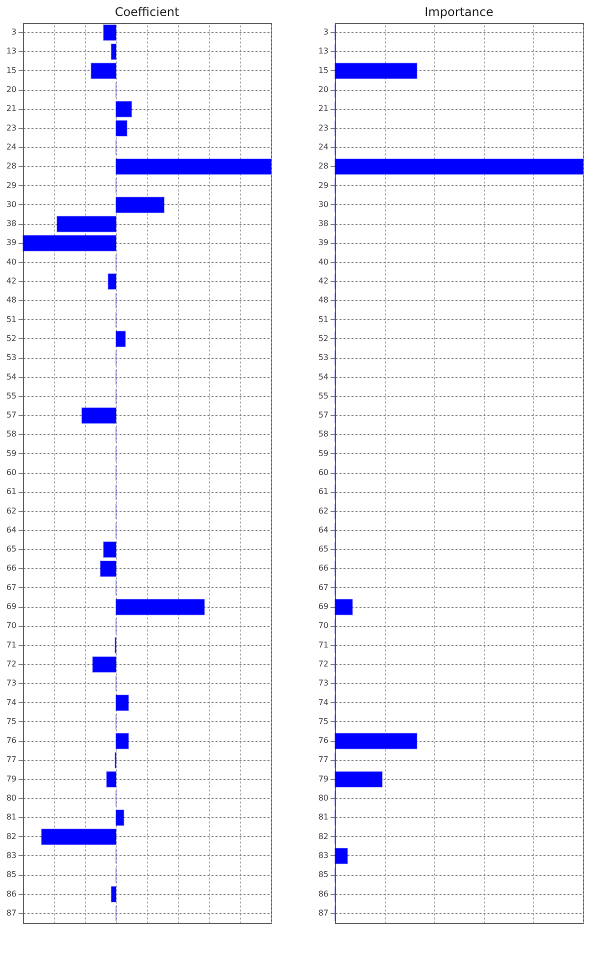  I want to click on y-tick-label: 13, so click(323, 51).